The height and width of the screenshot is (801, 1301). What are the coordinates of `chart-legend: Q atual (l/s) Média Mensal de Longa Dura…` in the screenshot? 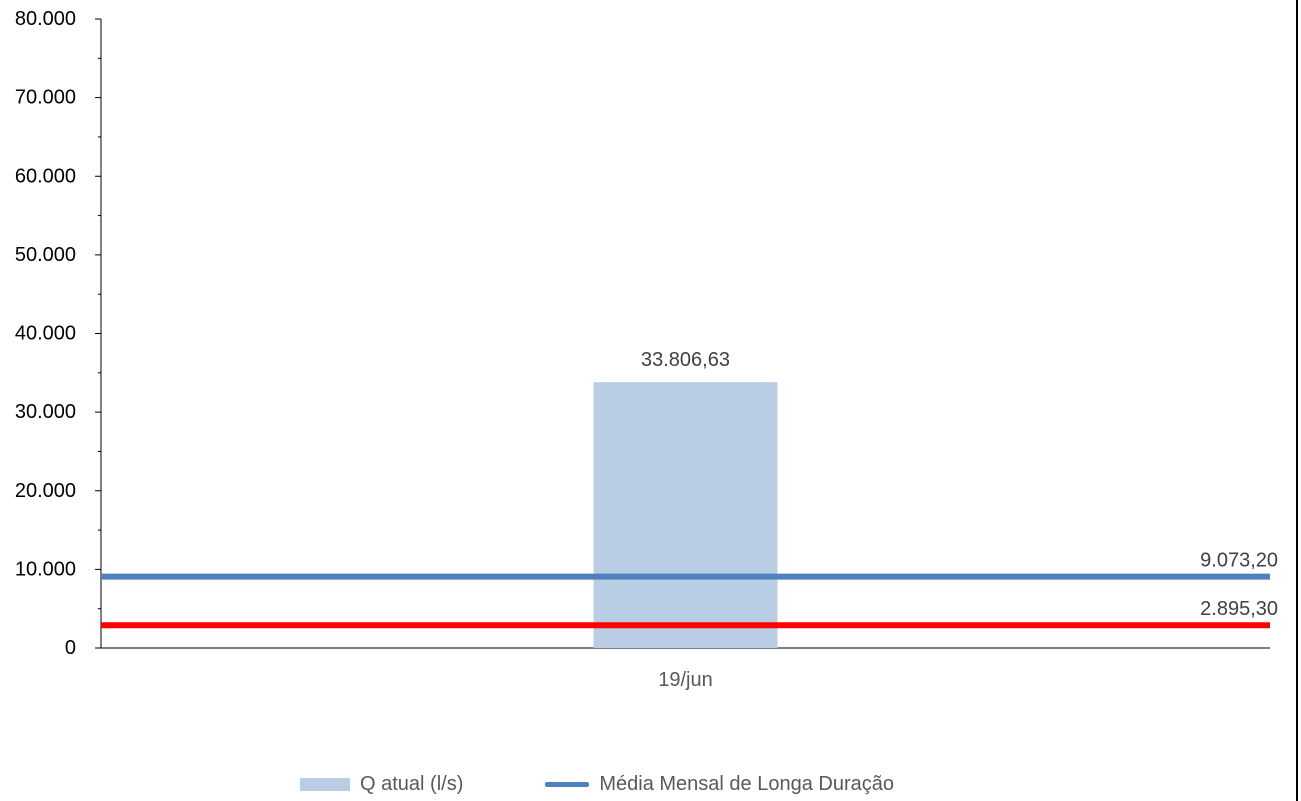 It's located at (597, 784).